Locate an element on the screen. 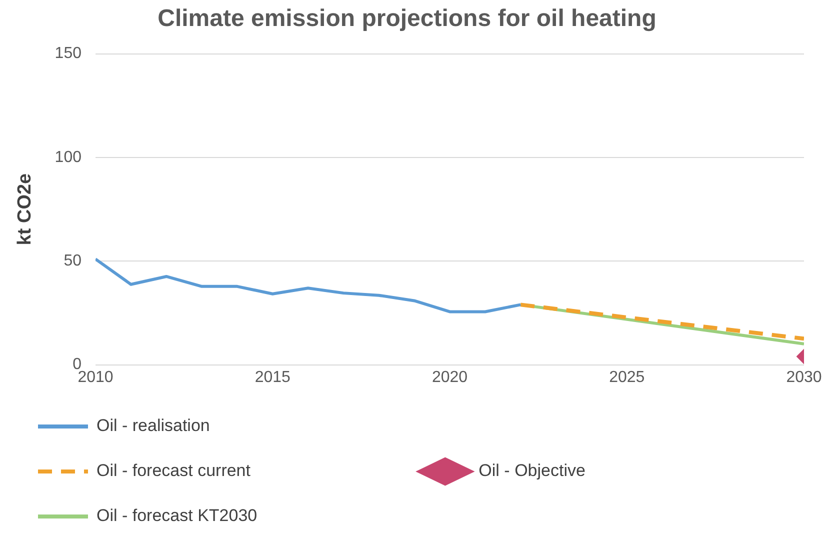 This screenshot has height=540, width=829. x-tick-label: 2010 is located at coordinates (96, 377).